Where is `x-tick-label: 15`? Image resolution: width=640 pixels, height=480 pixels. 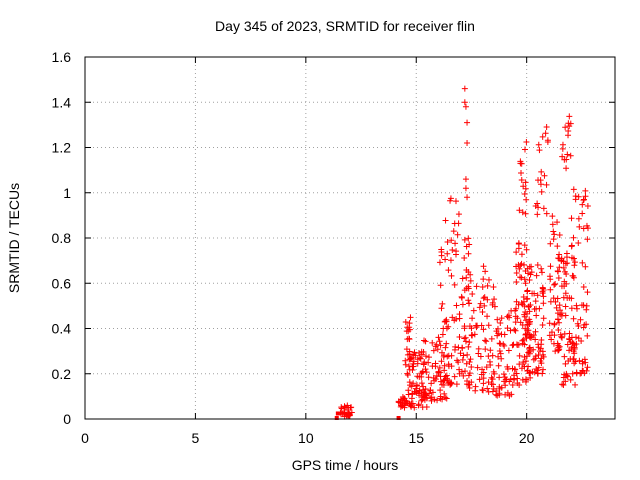 x-tick-label: 15 is located at coordinates (416, 438).